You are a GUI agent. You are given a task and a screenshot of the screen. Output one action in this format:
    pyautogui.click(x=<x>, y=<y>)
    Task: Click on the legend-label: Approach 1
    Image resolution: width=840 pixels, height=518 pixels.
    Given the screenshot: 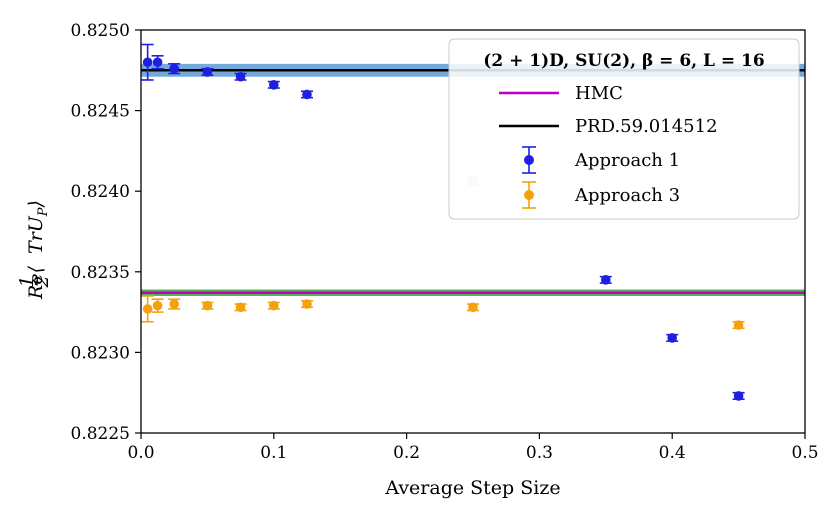 What is the action you would take?
    pyautogui.click(x=627, y=160)
    